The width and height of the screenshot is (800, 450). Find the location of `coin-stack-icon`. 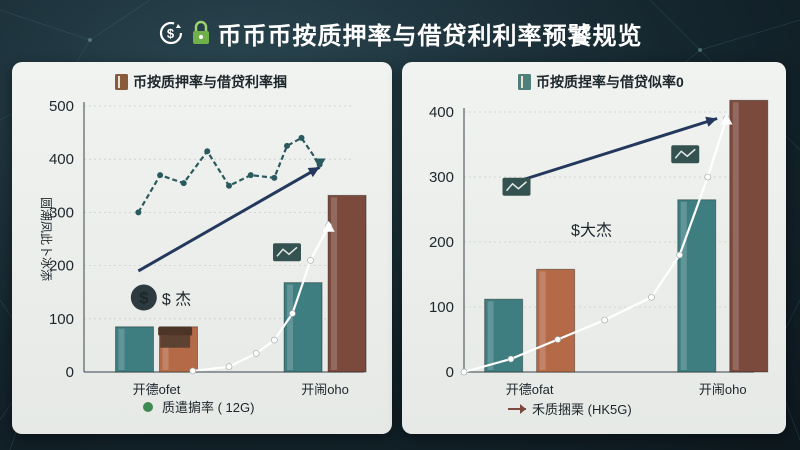

coin-stack-icon is located at coordinates (175, 337).